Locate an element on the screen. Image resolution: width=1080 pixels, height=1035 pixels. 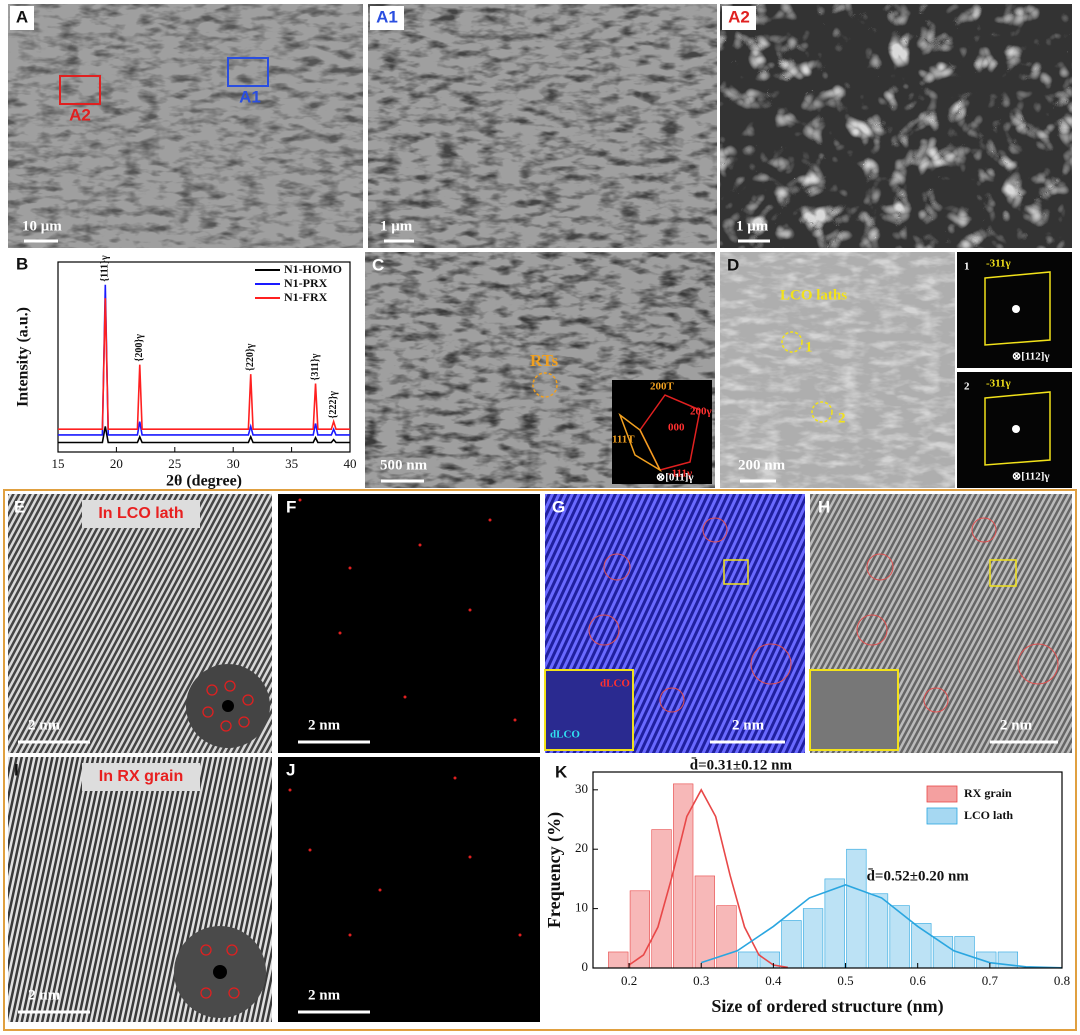
annotation: LCO laths is located at coordinates (813, 295).